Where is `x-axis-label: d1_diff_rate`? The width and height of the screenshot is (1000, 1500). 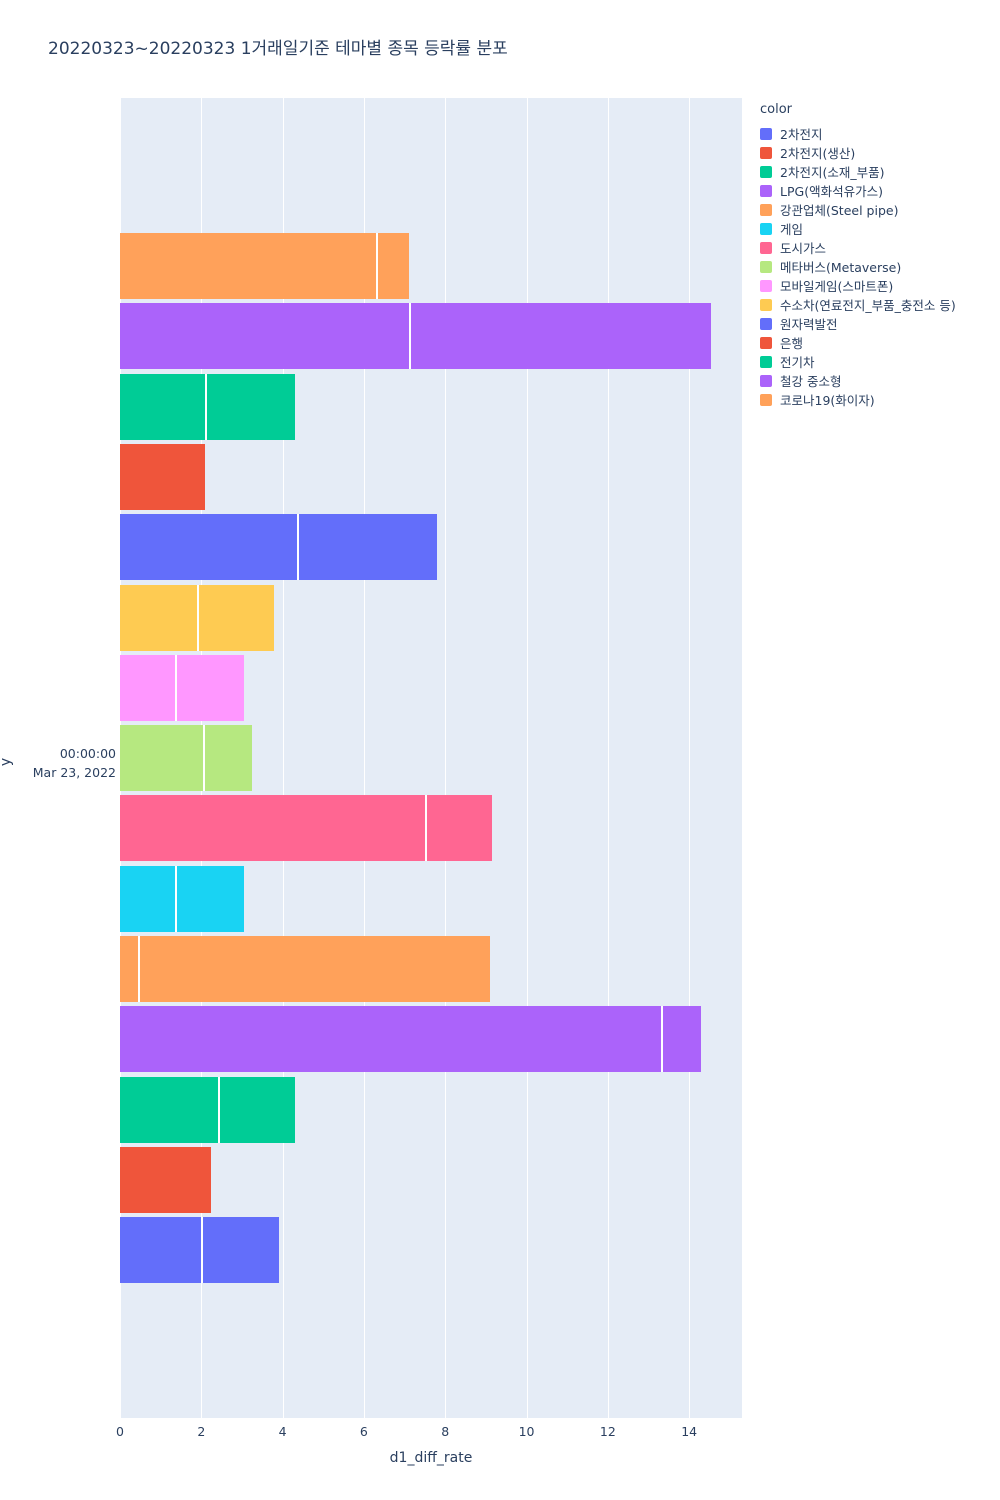
x-axis-label: d1_diff_rate is located at coordinates (431, 1458).